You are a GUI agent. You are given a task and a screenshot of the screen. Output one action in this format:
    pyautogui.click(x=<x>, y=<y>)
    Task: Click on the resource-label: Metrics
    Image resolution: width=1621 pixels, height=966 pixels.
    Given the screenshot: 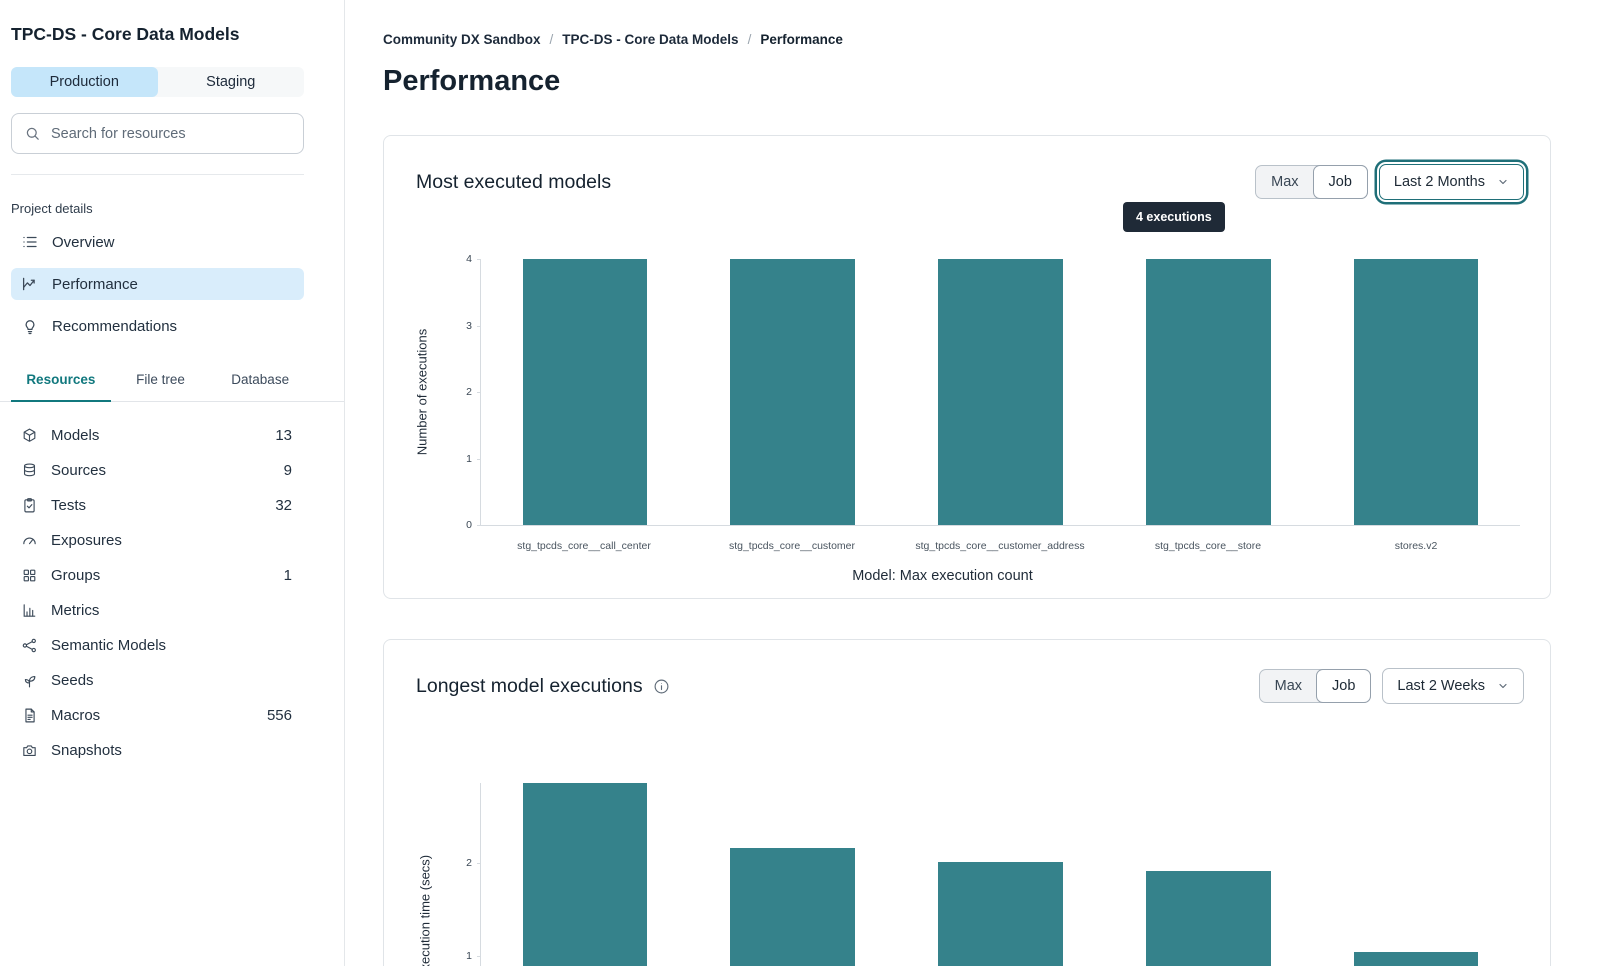 What is the action you would take?
    pyautogui.click(x=75, y=610)
    